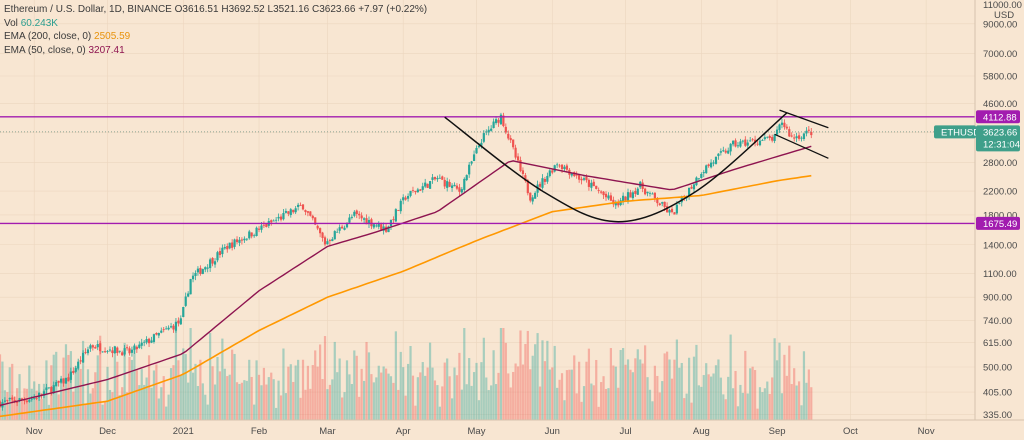 The width and height of the screenshot is (1024, 440). What do you see at coordinates (215, 51) in the screenshot?
I see `legend-ema50-row: EMA (50, close, 0) 3207.41` at bounding box center [215, 51].